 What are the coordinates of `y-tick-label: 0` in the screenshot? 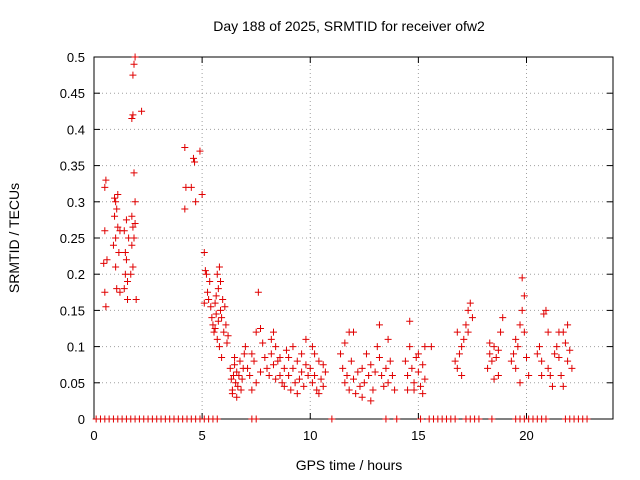 It's located at (81, 419).